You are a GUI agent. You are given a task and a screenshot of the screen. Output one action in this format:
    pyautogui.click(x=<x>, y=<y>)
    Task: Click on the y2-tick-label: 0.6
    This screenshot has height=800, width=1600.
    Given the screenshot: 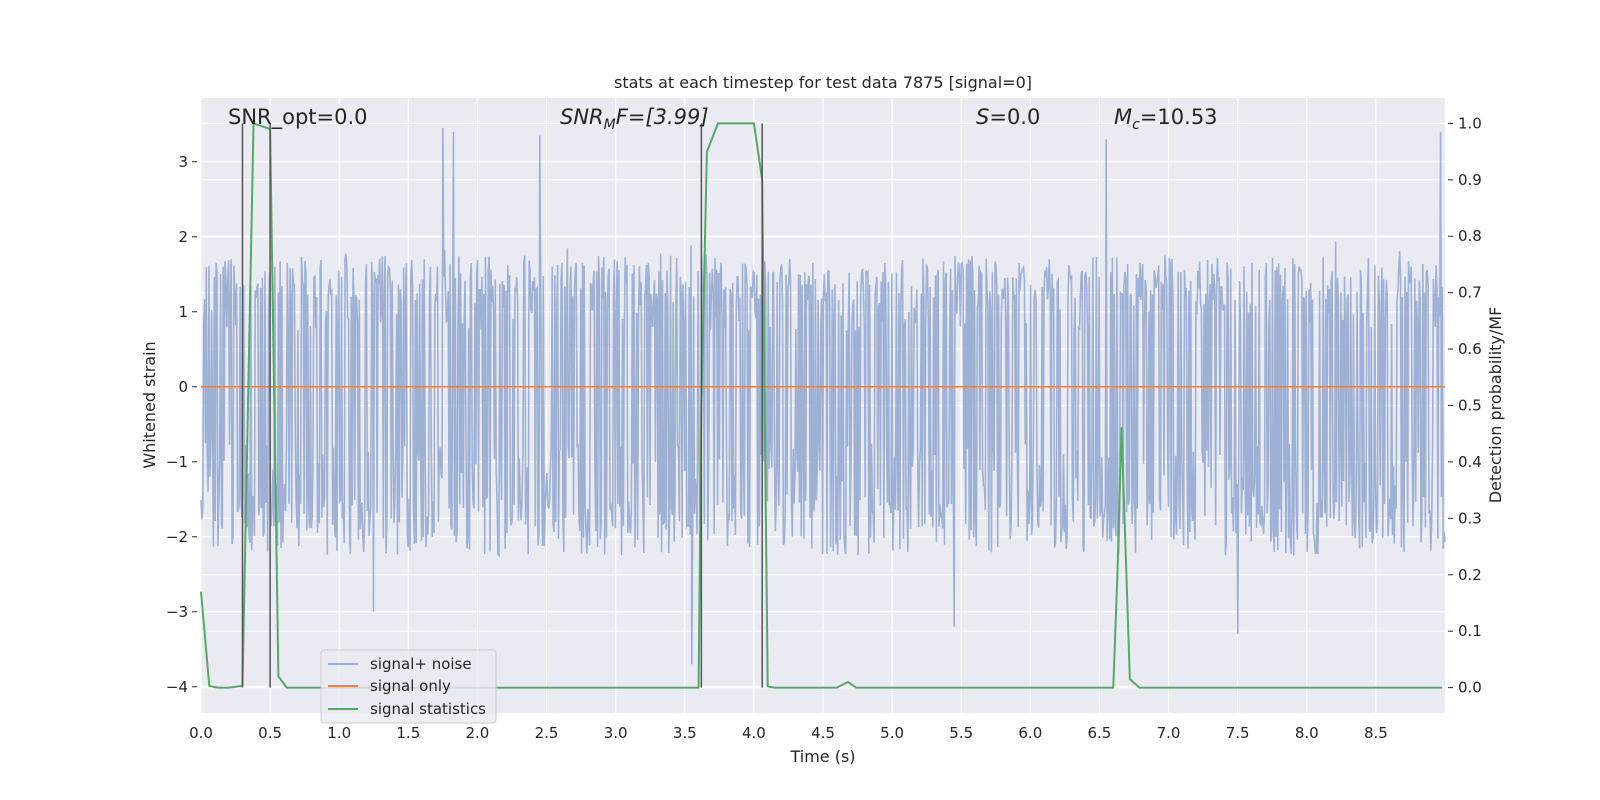 What is the action you would take?
    pyautogui.click(x=1470, y=349)
    